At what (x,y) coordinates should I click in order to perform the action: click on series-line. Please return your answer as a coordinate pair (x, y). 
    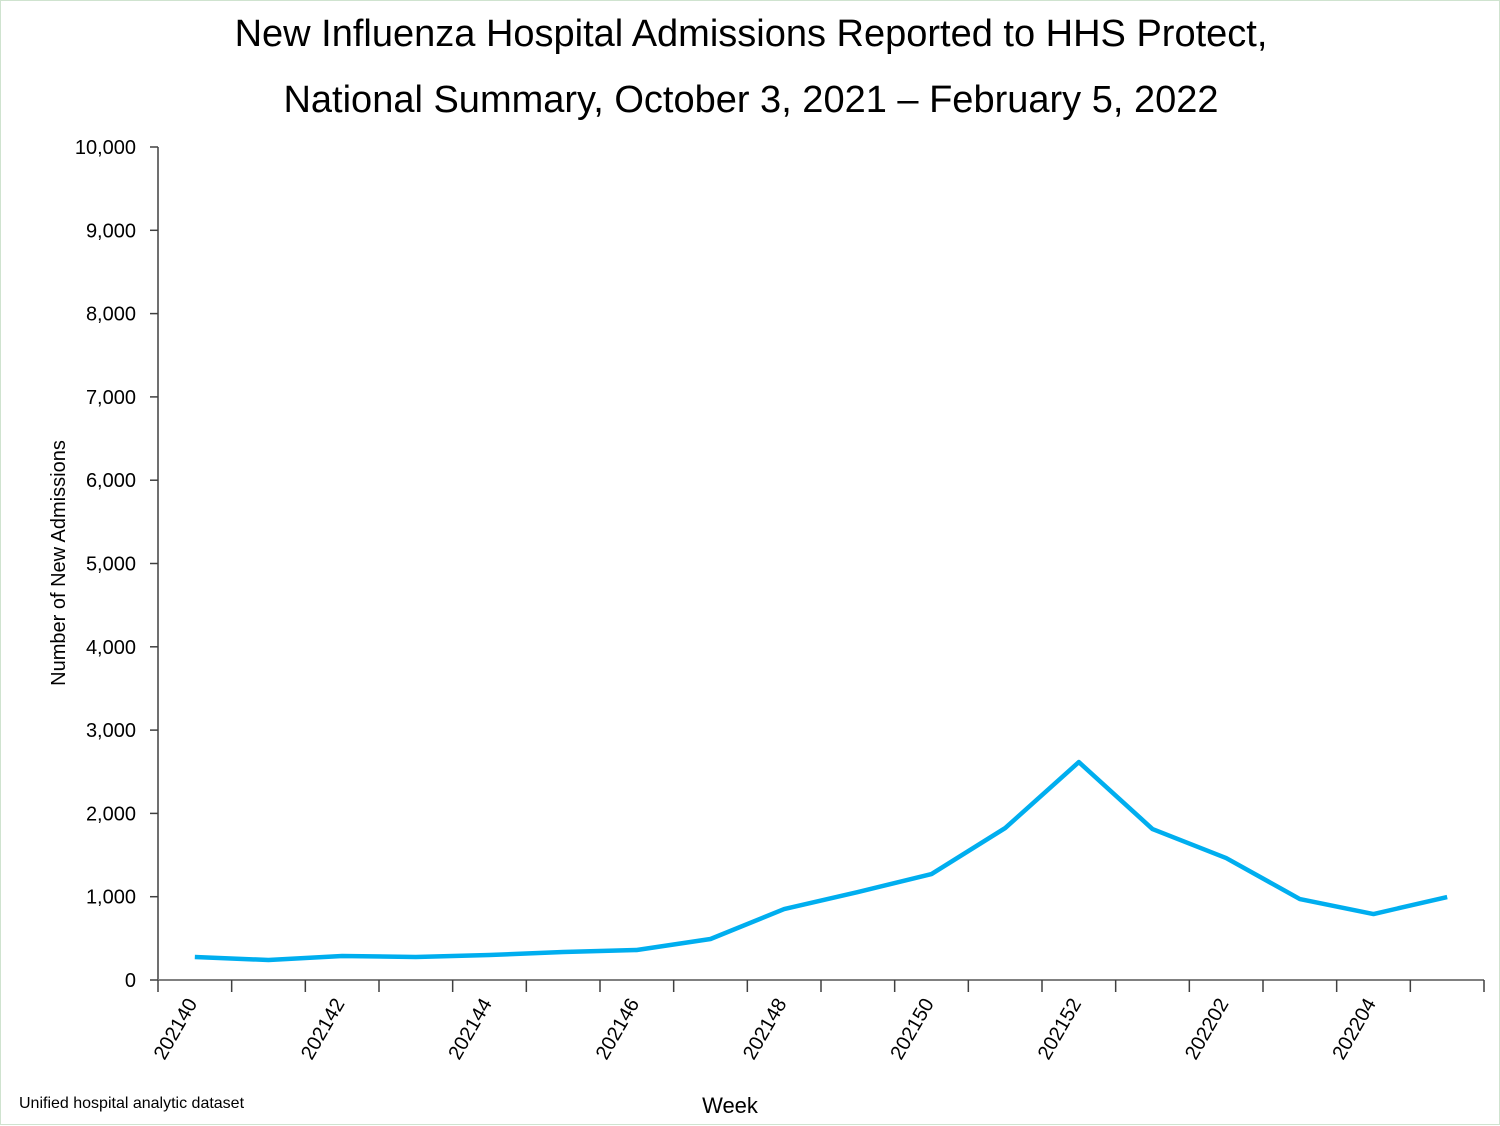
    Looking at the image, I should click on (821, 861).